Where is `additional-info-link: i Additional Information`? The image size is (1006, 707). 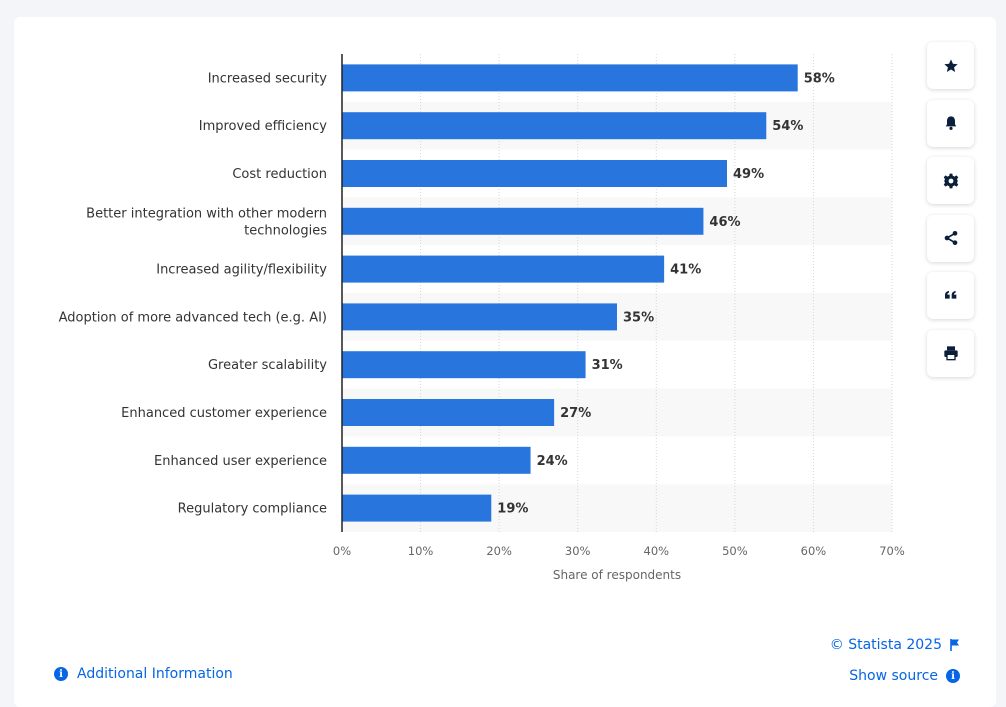
additional-info-link: i Additional Information is located at coordinates (143, 674).